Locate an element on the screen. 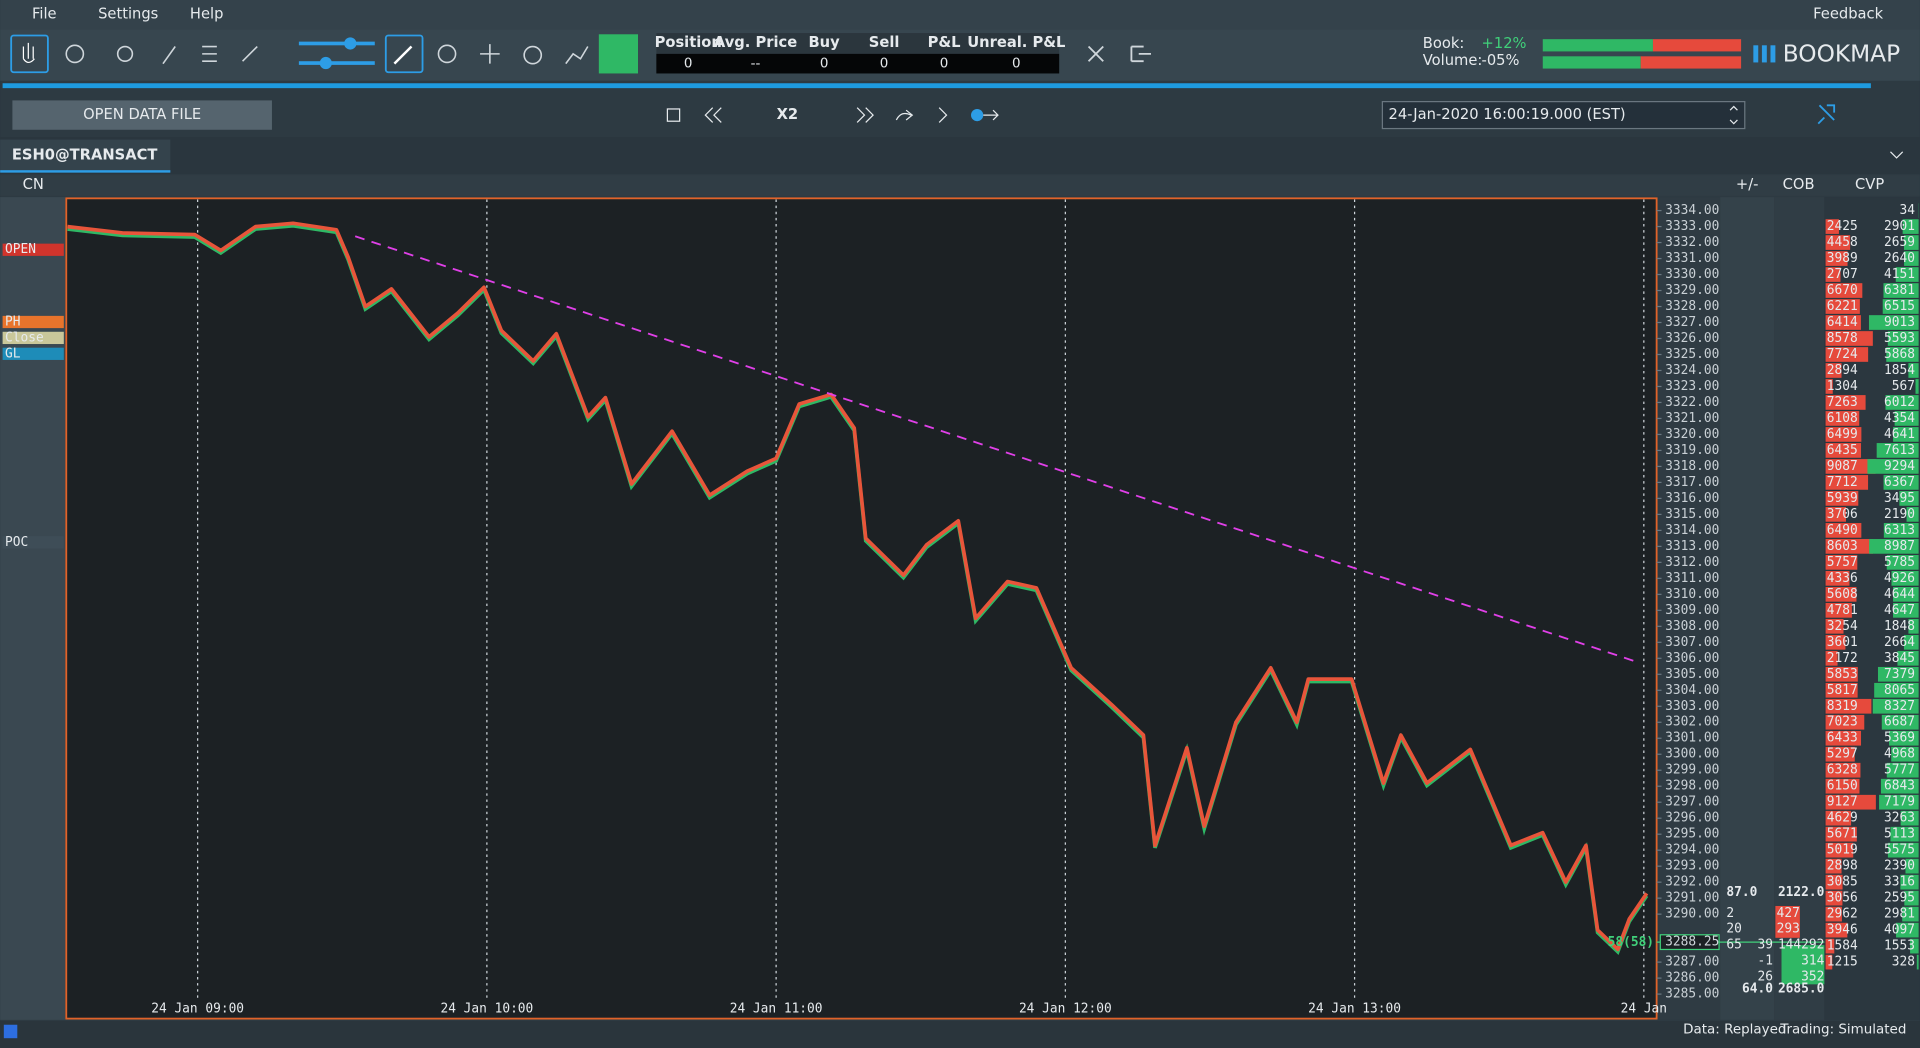  cvp-bid: 6150 is located at coordinates (1842, 786).